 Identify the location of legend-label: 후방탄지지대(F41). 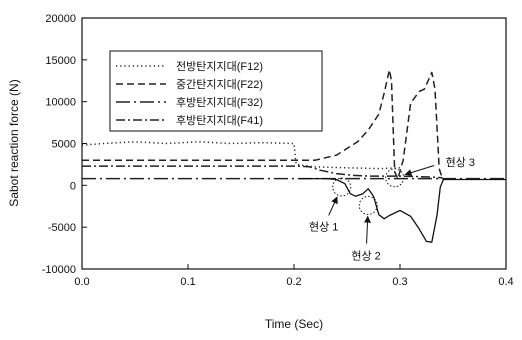
(219, 120).